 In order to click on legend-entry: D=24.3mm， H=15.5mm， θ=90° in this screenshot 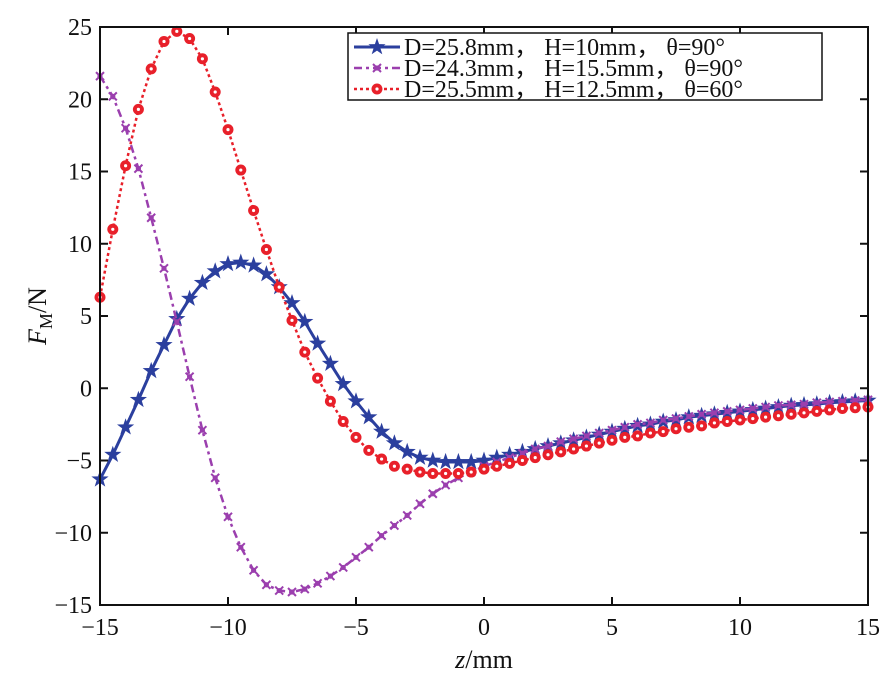, I will do `click(548, 69)`.